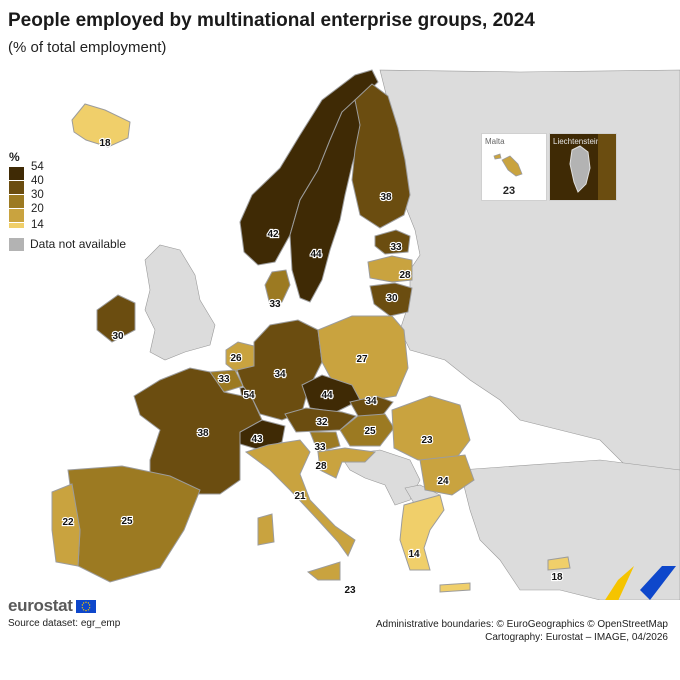 The image size is (680, 680). What do you see at coordinates (266, 529) in the screenshot?
I see `region-IT-sardinia` at bounding box center [266, 529].